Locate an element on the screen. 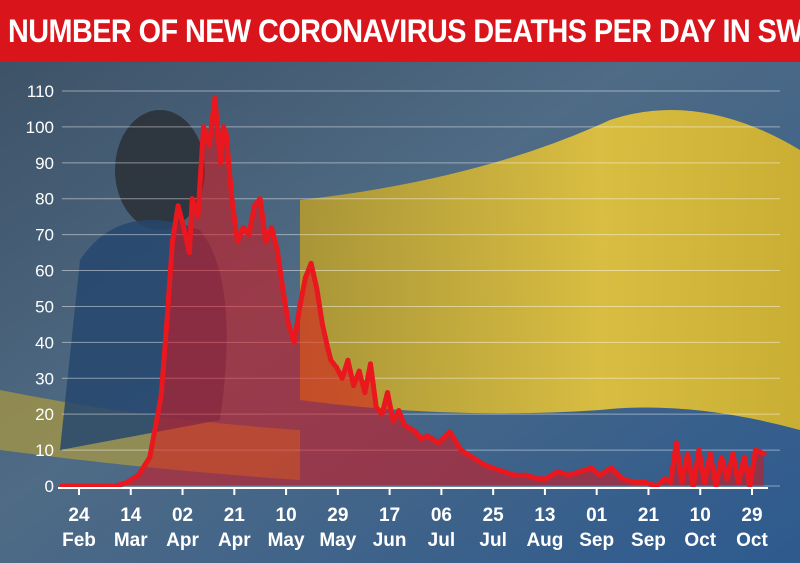 The width and height of the screenshot is (800, 563). x-tick-month: Jul is located at coordinates (492, 540).